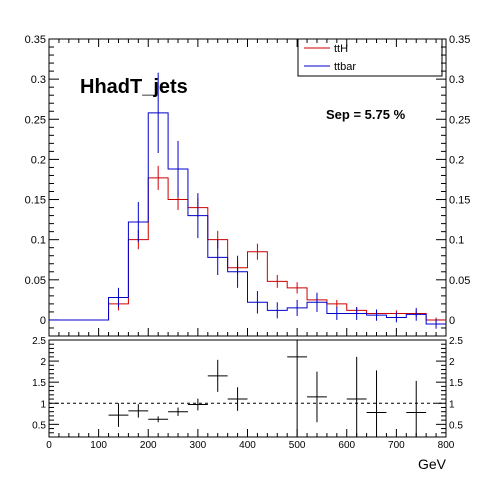  I want to click on y-tick-label-right: 0.1, so click(456, 241).